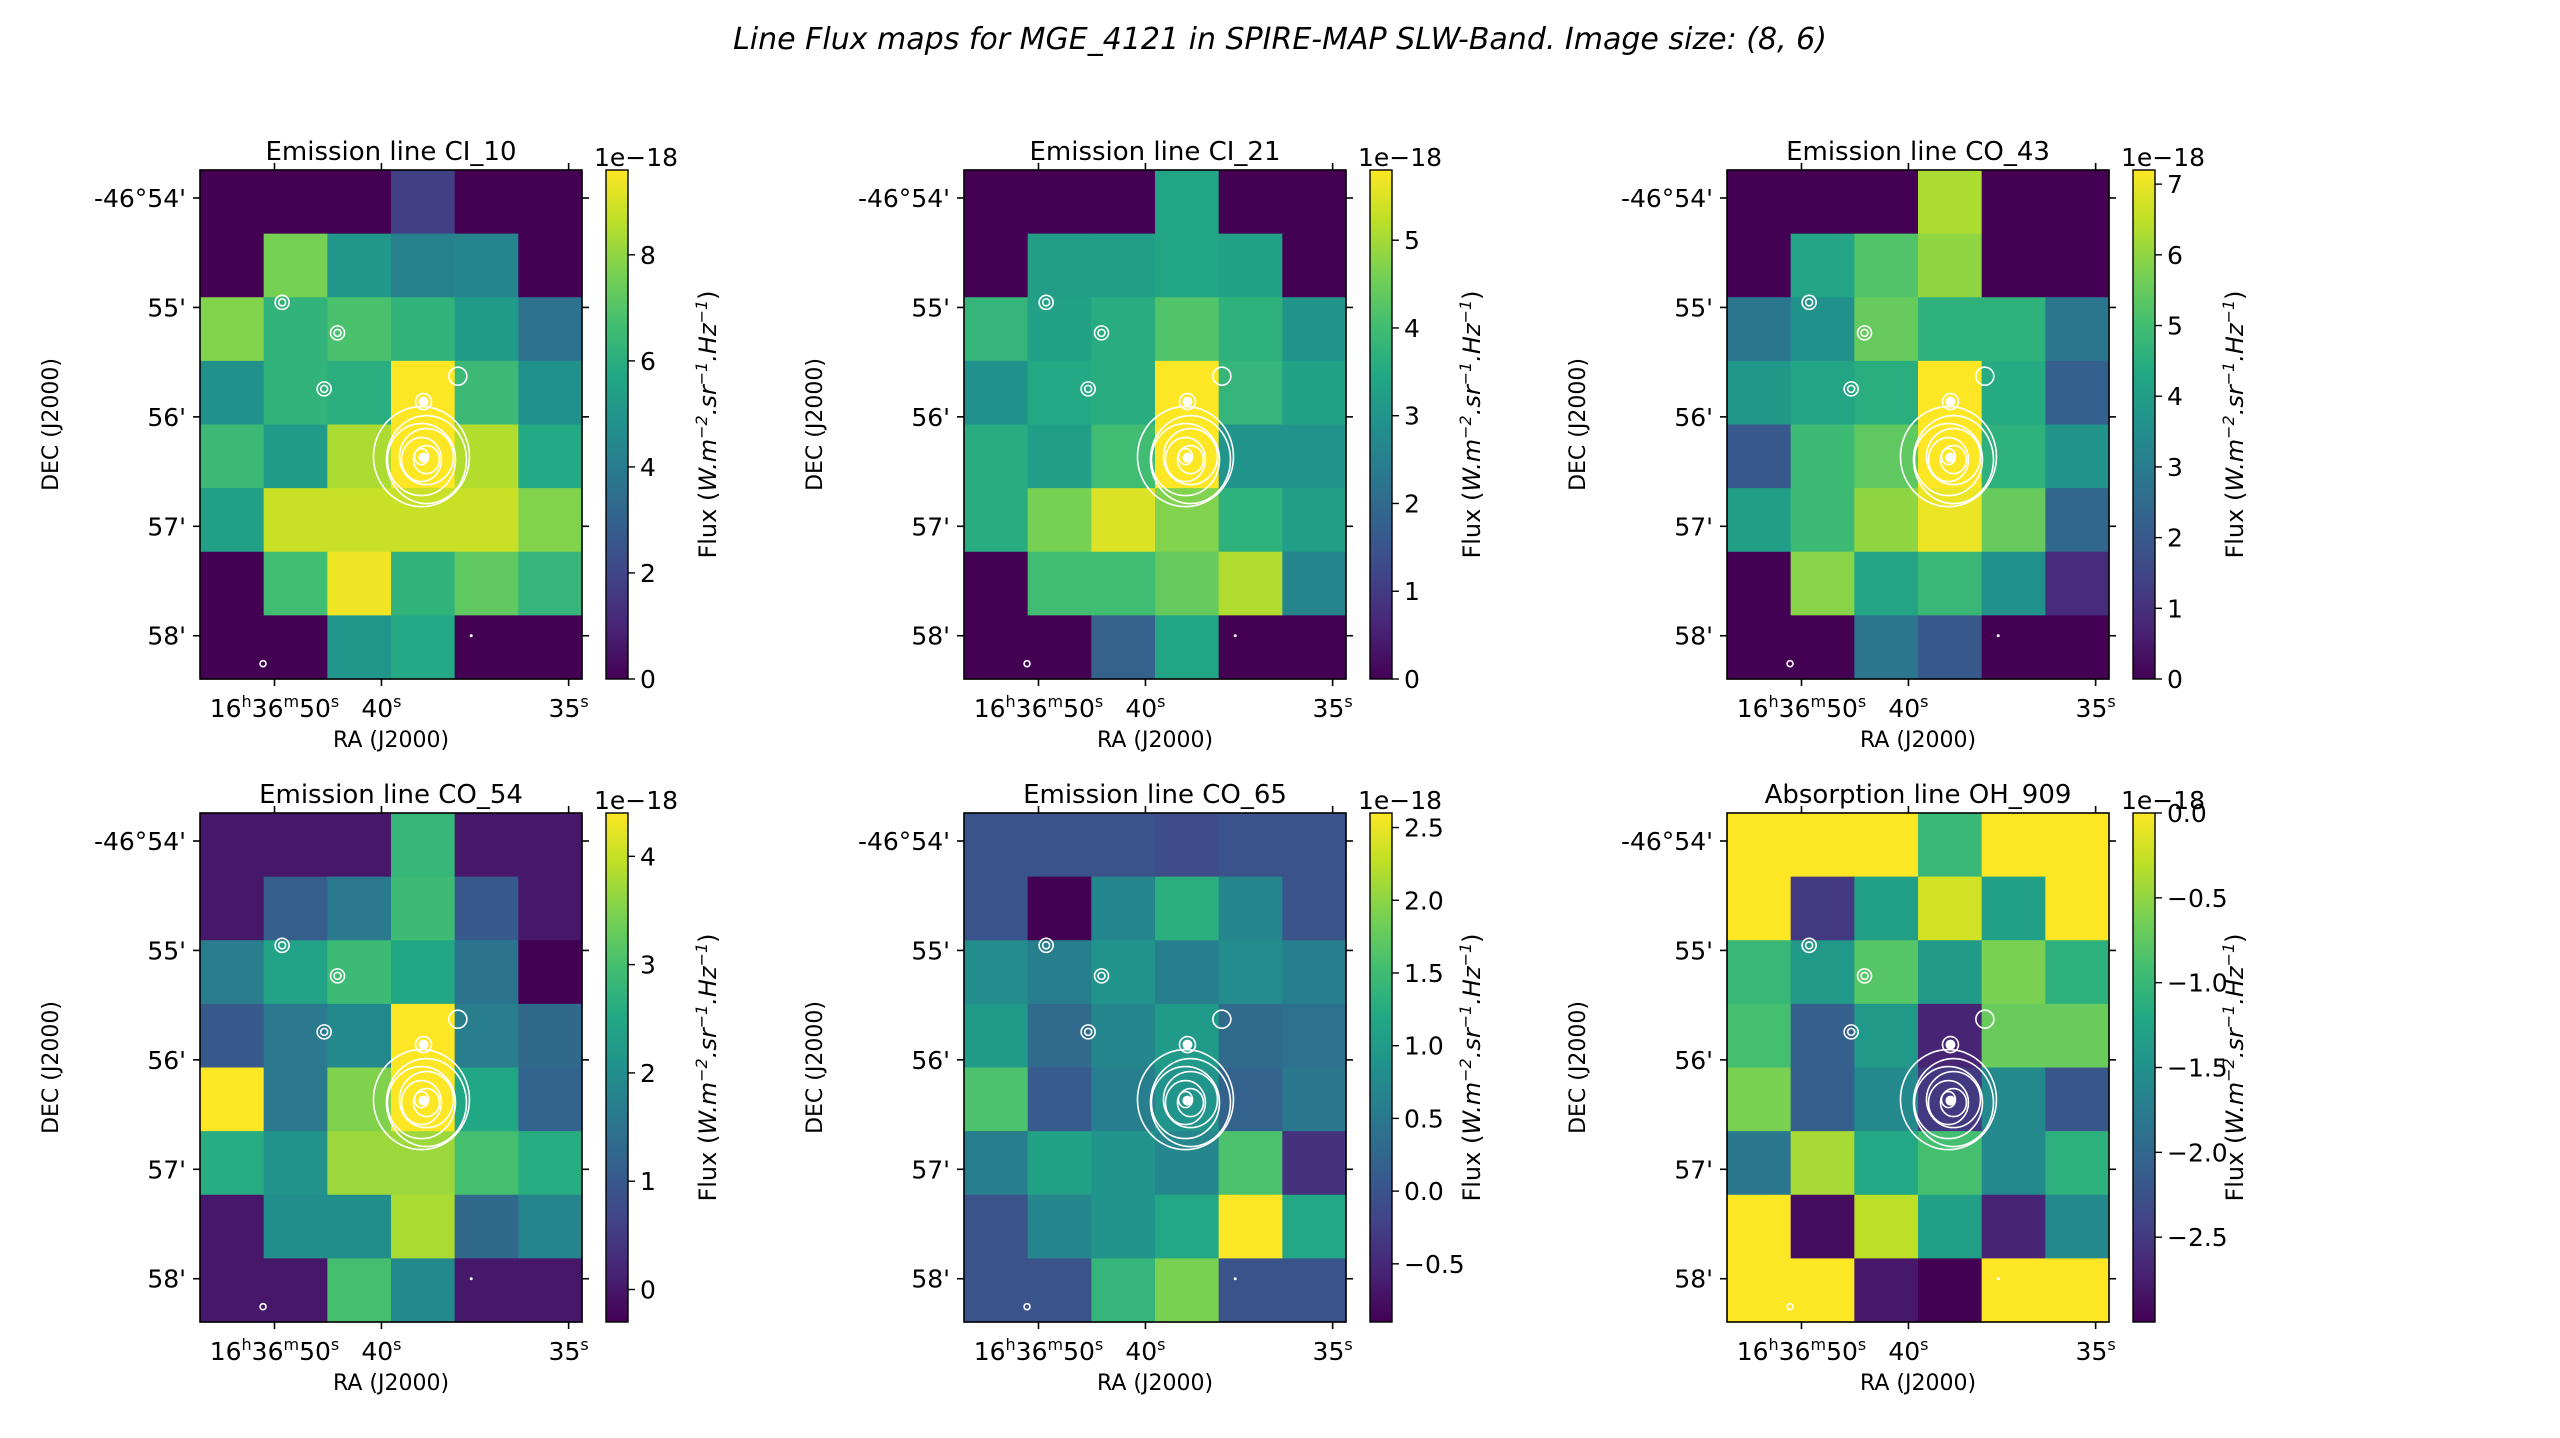 The height and width of the screenshot is (1438, 2560). Describe the element at coordinates (166, 526) in the screenshot. I see `y-tick-label: 57'` at that location.